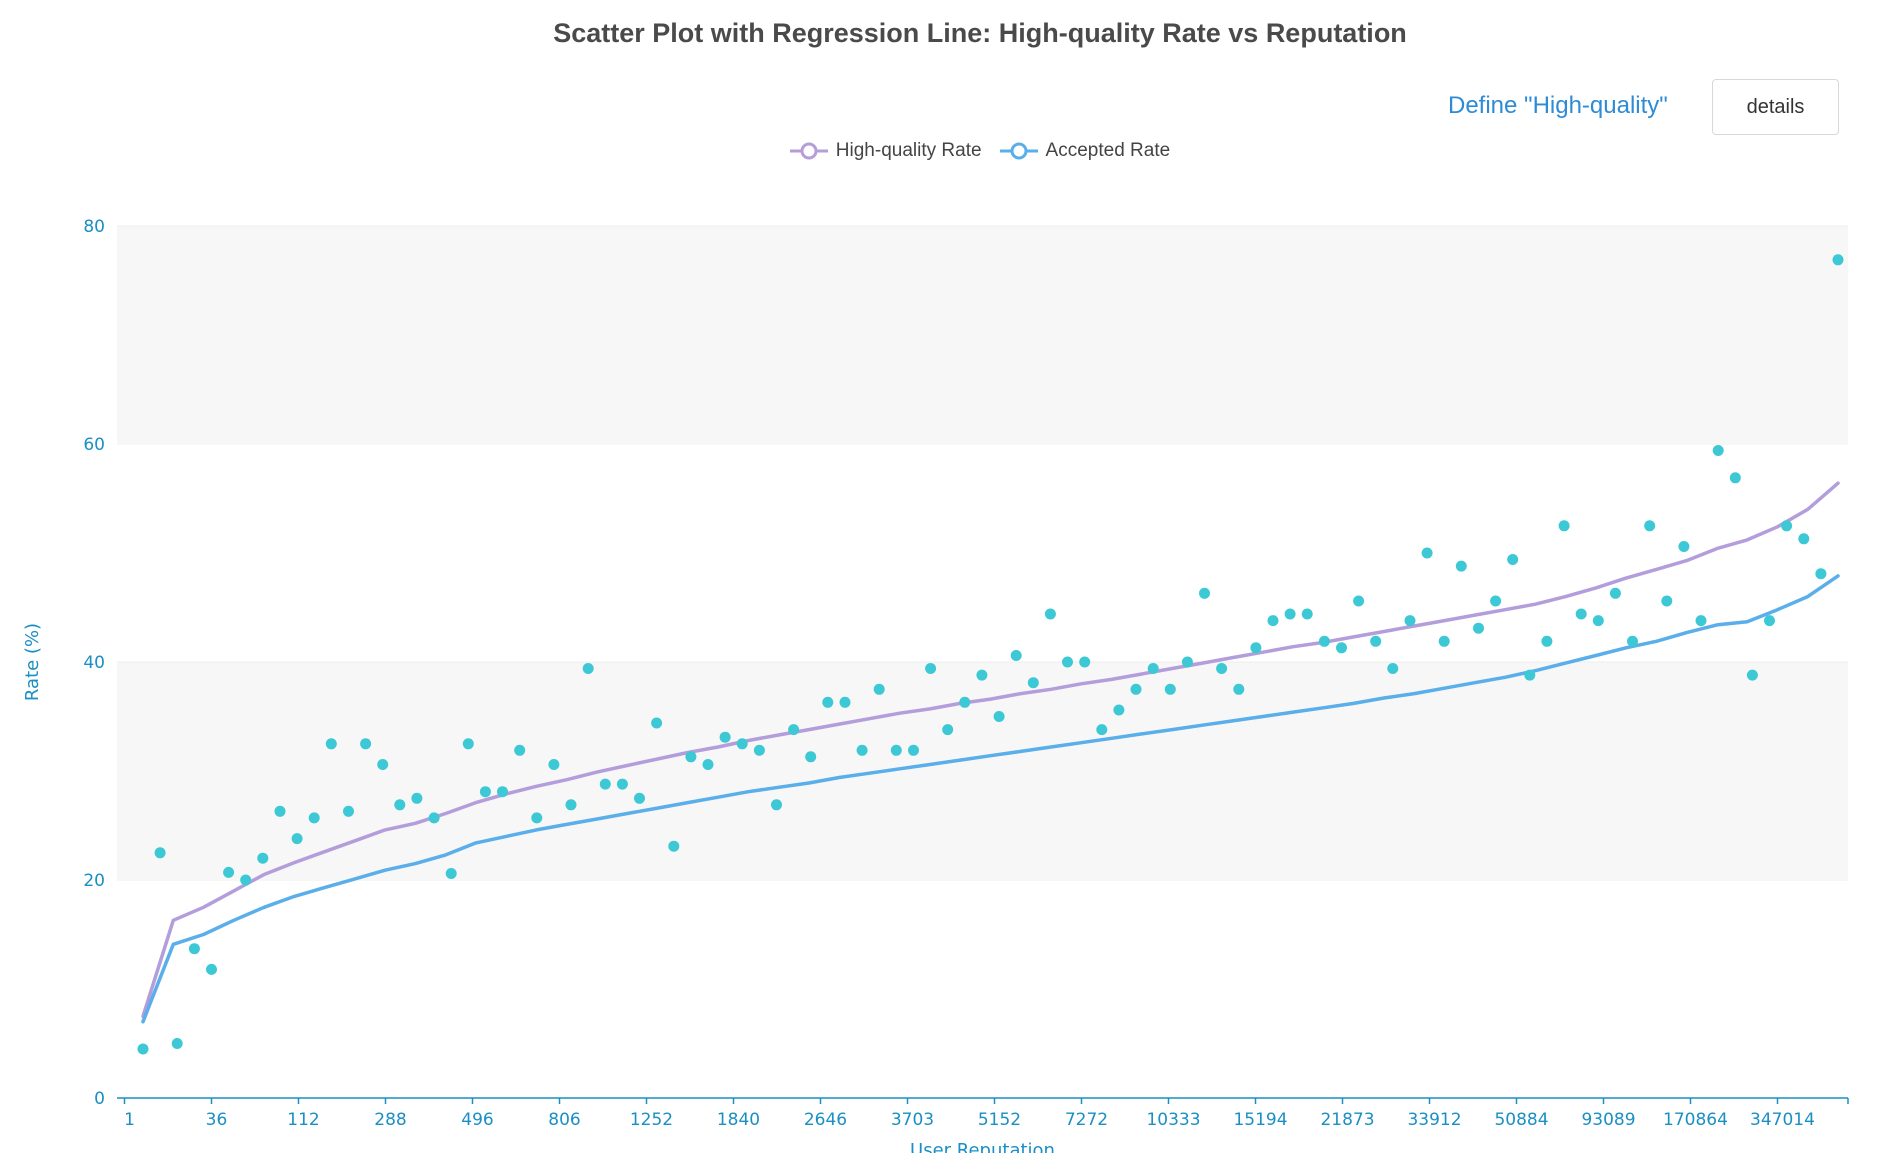  I want to click on x-tick-label: 50884, so click(1521, 1120).